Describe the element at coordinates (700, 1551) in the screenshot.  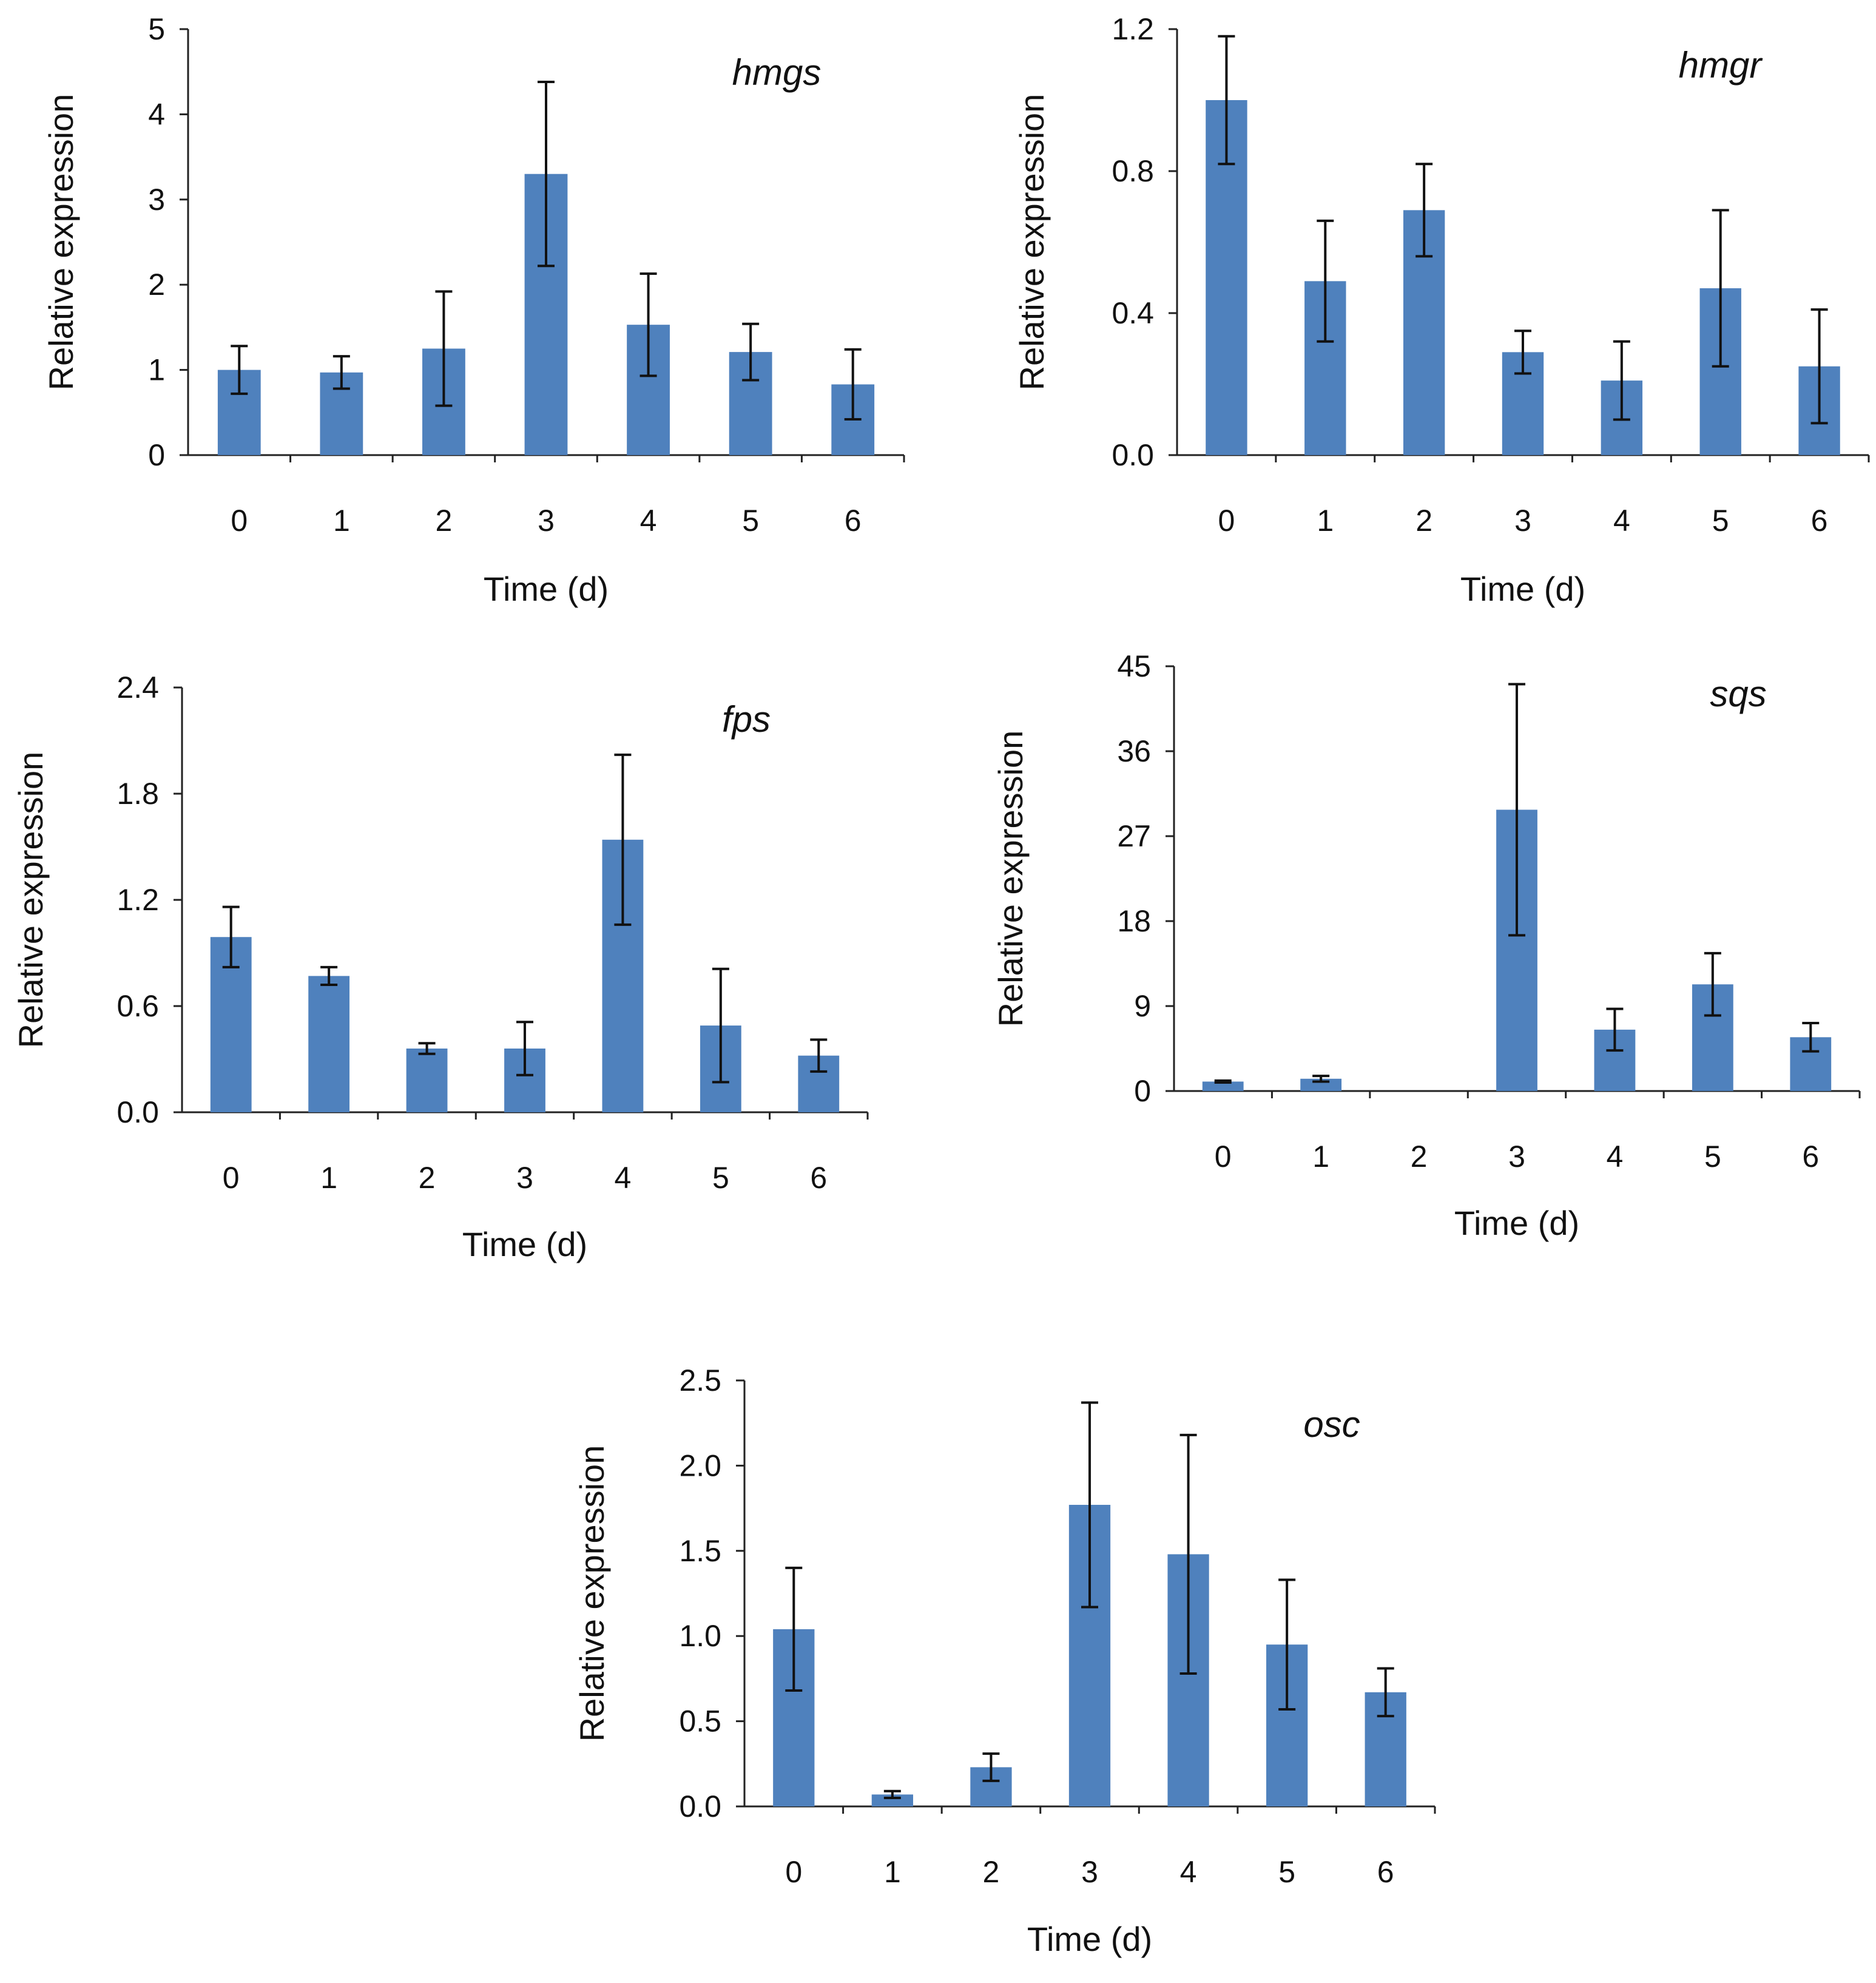
I see `y-tick-label: 1.5` at that location.